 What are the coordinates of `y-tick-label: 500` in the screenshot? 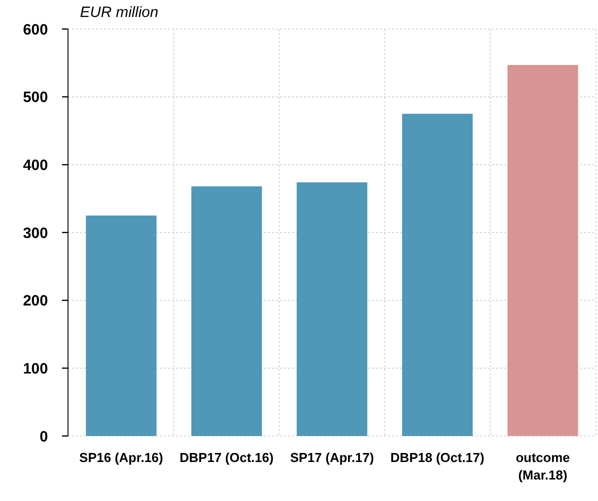 It's located at (35, 97).